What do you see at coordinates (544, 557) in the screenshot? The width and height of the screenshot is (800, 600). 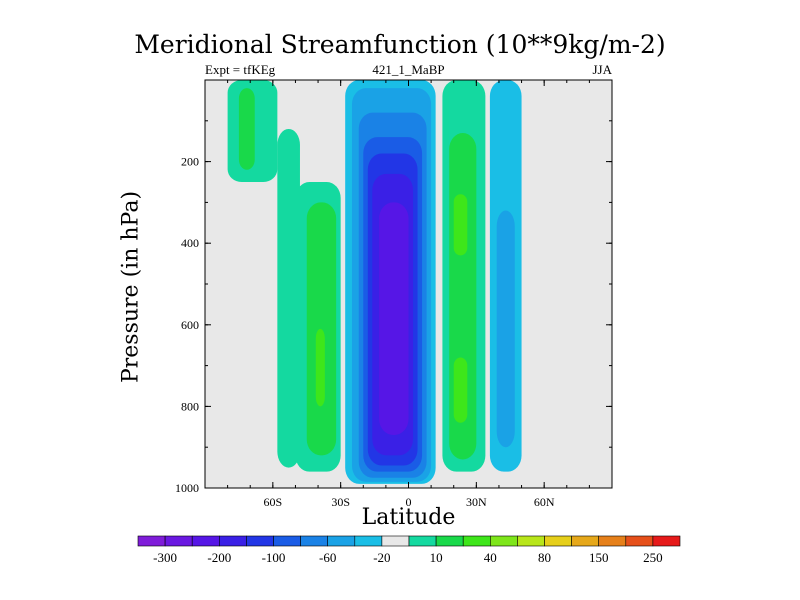 I see `colorbar-label: 80` at bounding box center [544, 557].